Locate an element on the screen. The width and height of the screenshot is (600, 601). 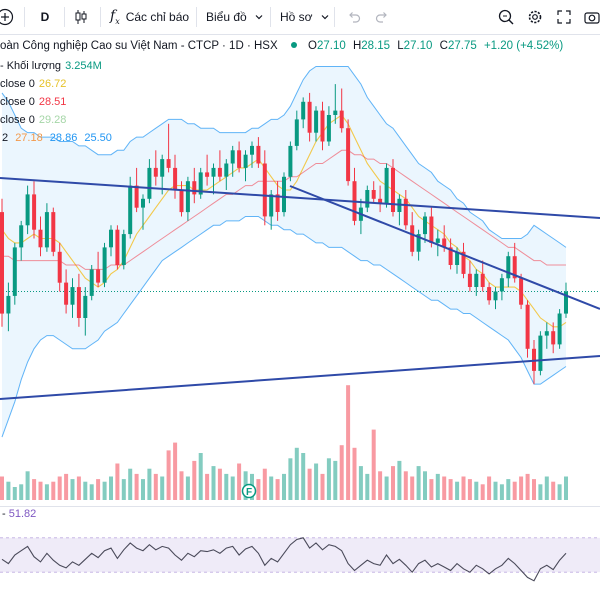
open-value: 27.10 is located at coordinates (331, 46).